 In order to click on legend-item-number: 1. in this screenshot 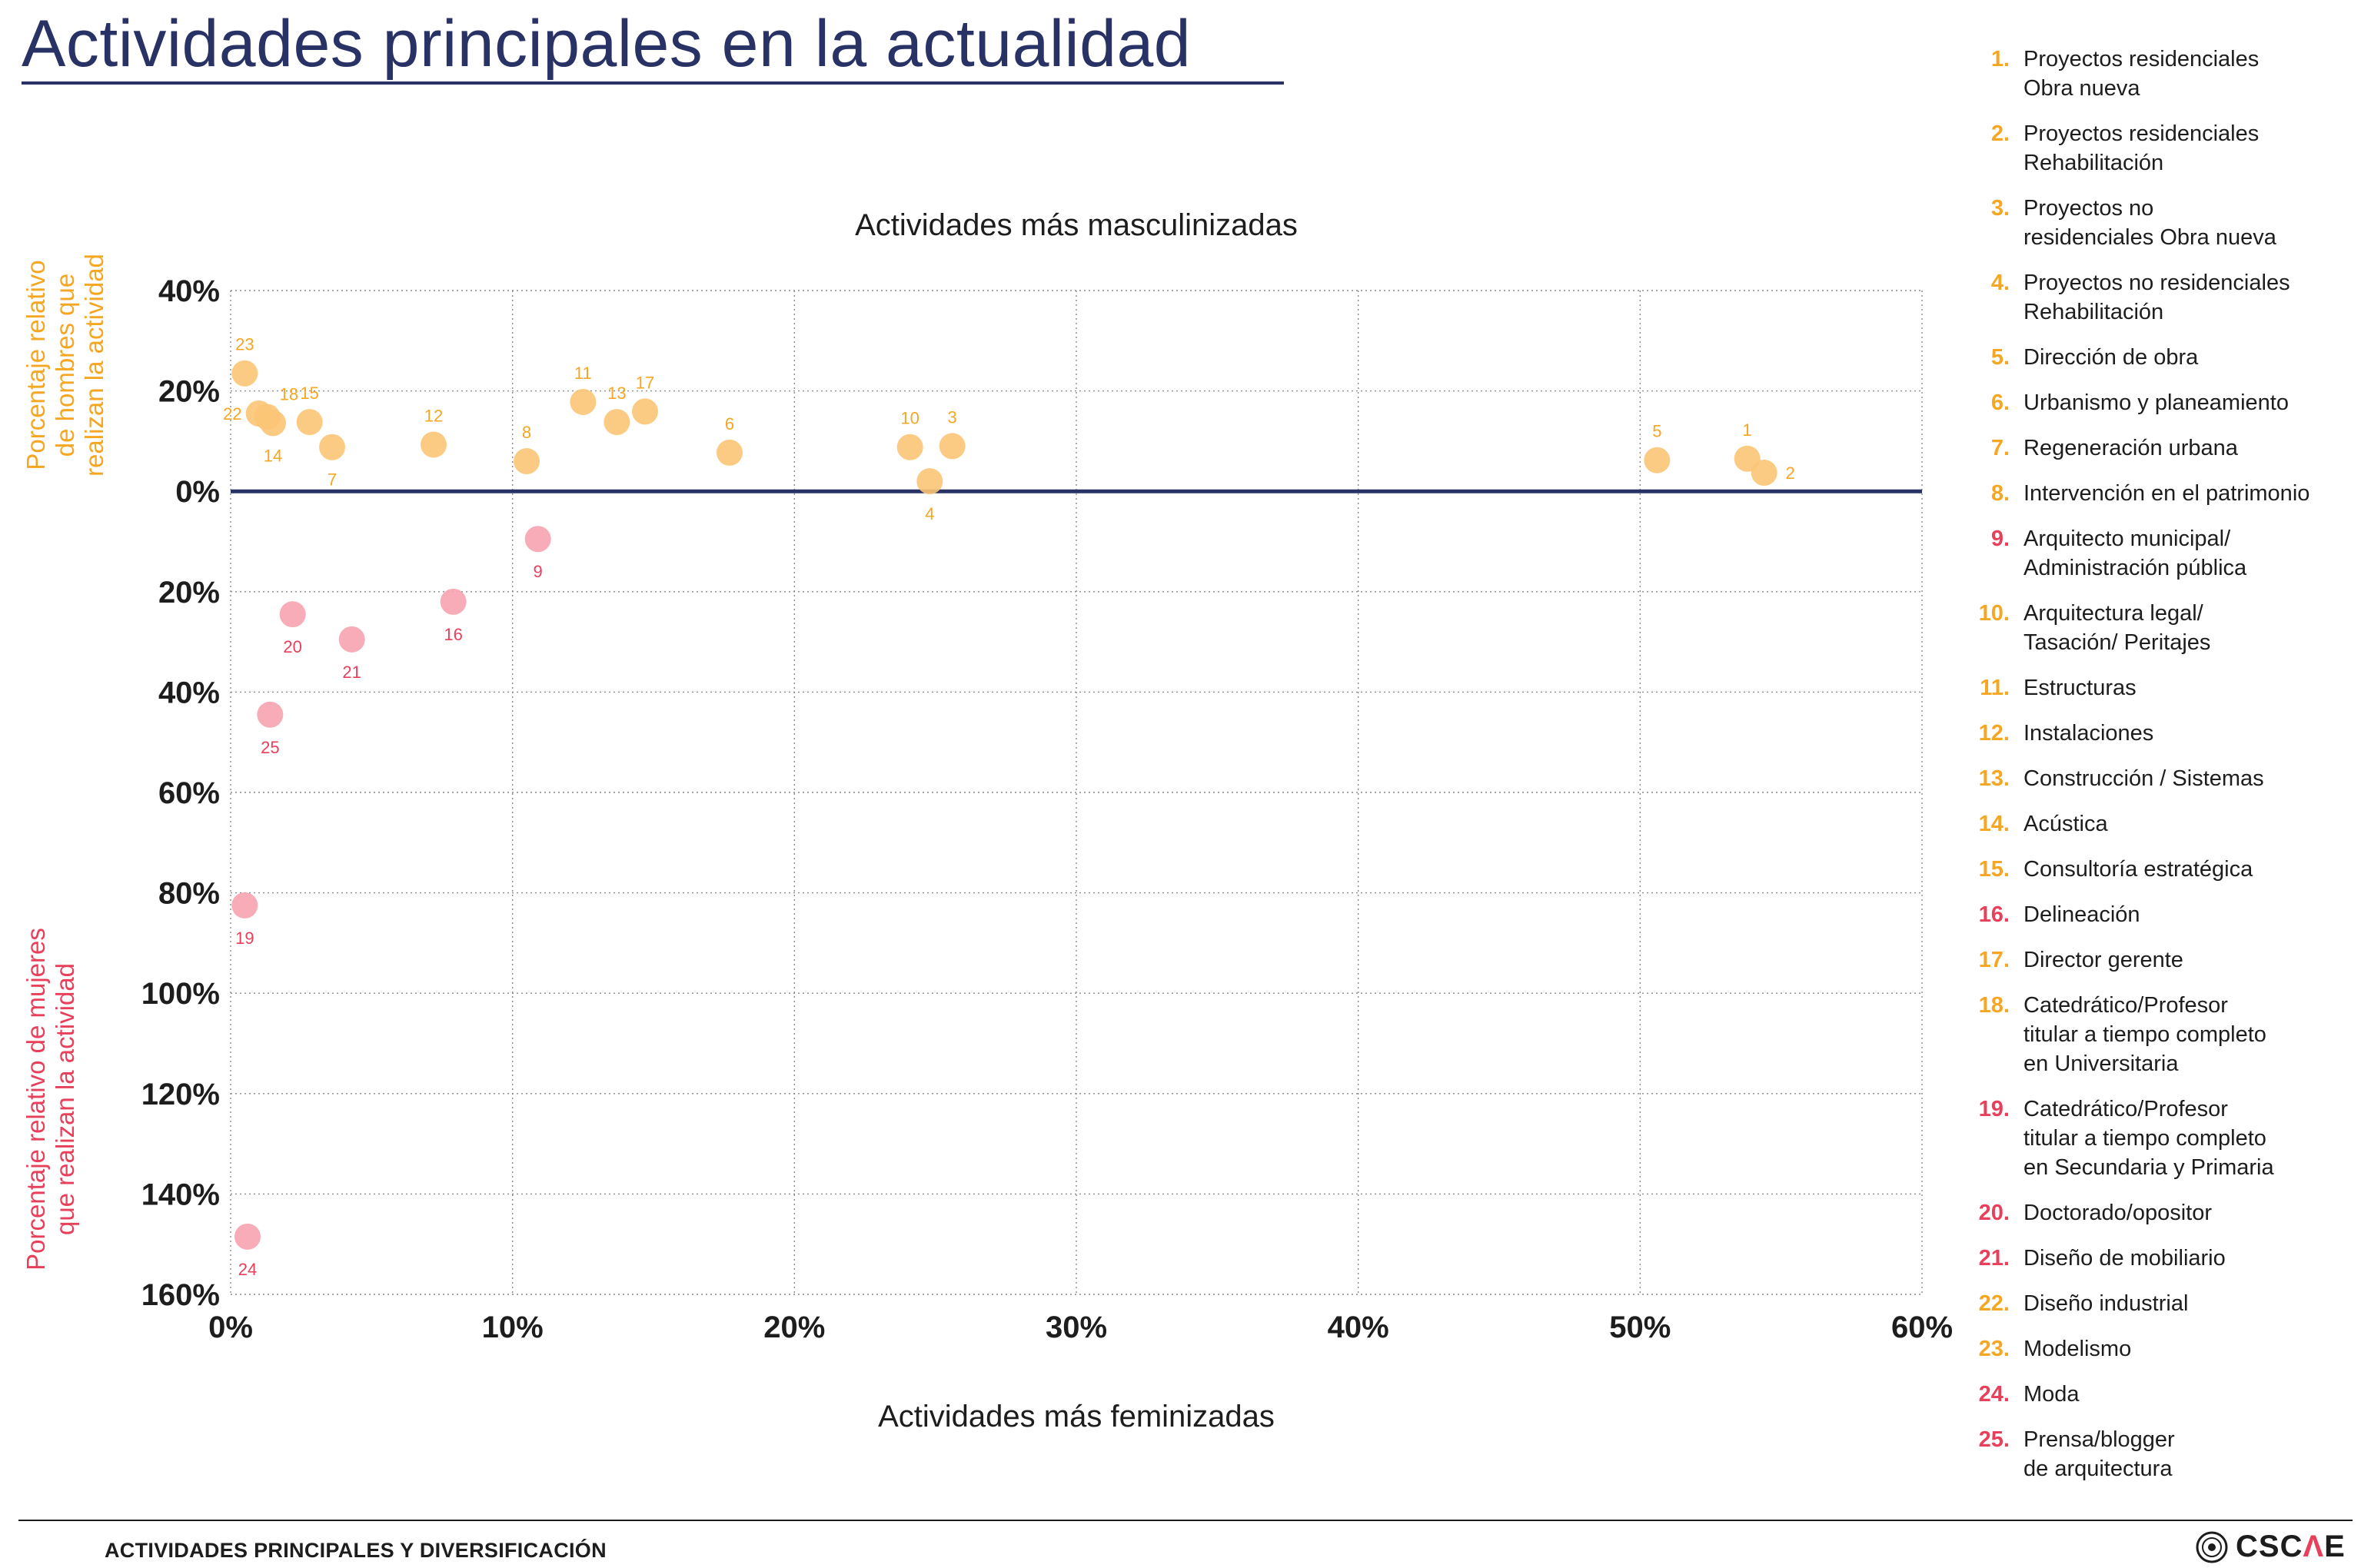, I will do `click(2000, 59)`.